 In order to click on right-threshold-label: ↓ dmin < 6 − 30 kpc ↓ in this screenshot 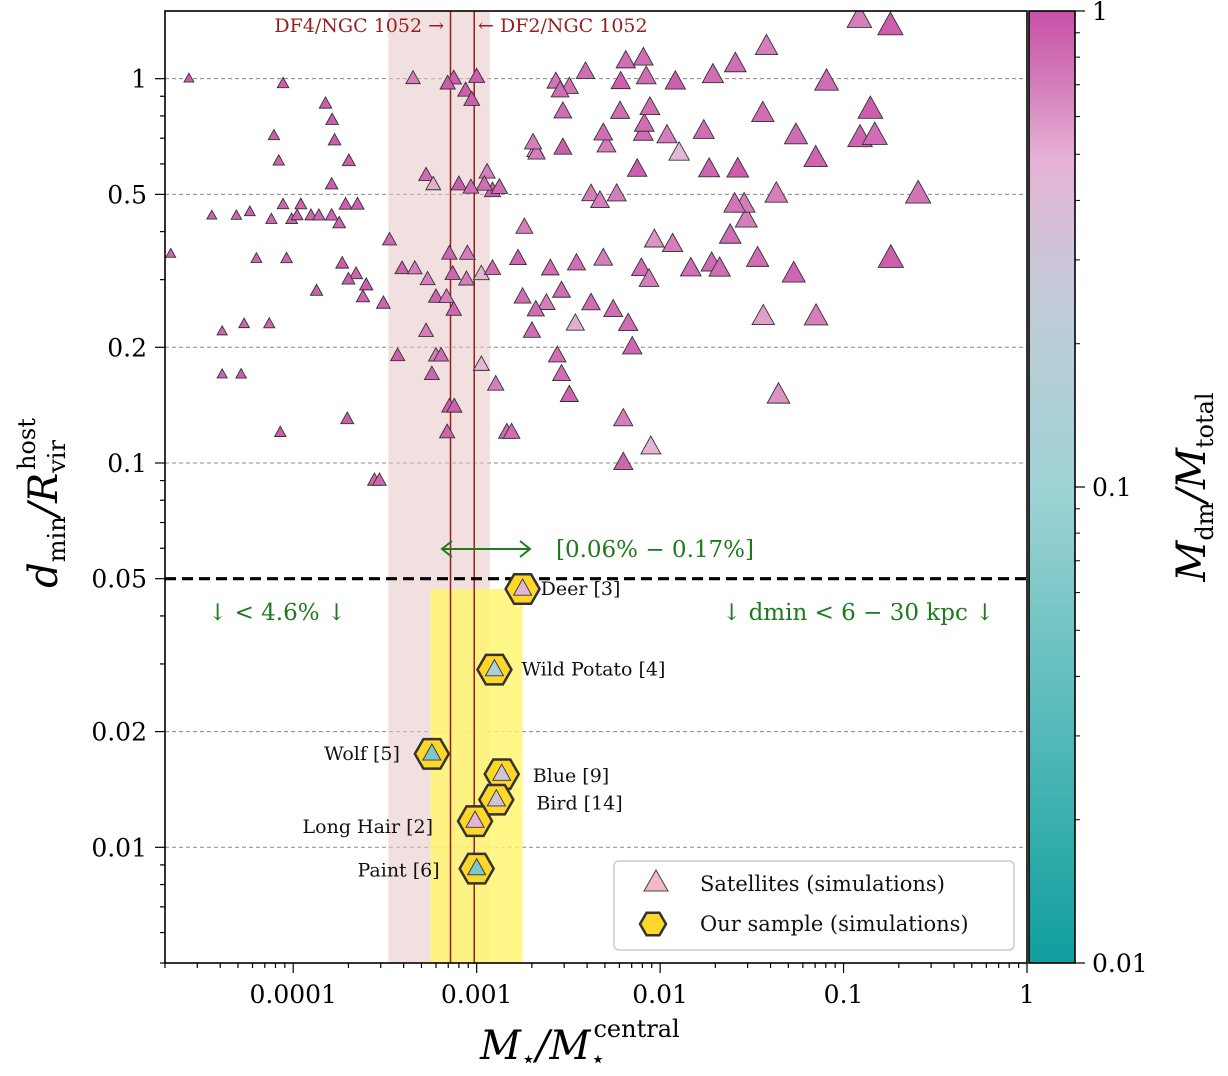, I will do `click(858, 613)`.